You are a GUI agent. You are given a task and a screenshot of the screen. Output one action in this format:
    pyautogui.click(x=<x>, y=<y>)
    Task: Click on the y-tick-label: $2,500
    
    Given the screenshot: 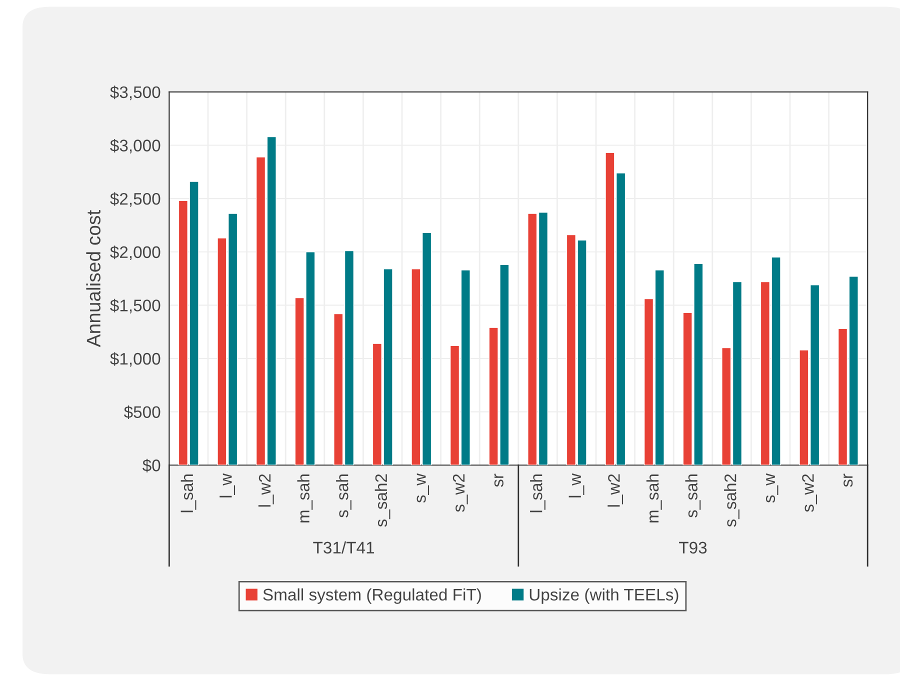 What is the action you would take?
    pyautogui.click(x=135, y=199)
    